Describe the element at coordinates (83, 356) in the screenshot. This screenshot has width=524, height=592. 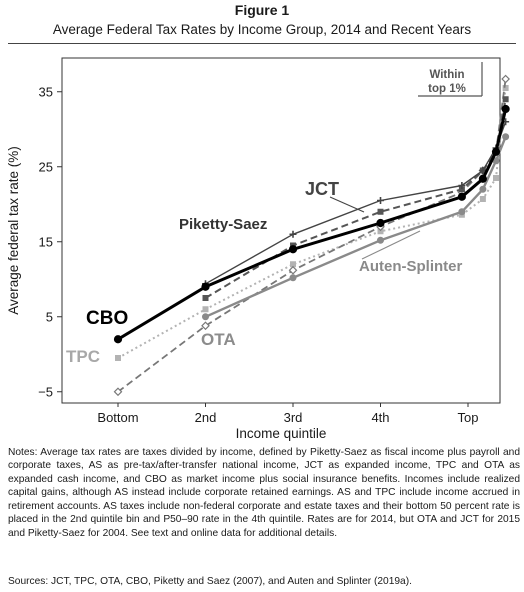
I see `series-label-tpc: TPC` at that location.